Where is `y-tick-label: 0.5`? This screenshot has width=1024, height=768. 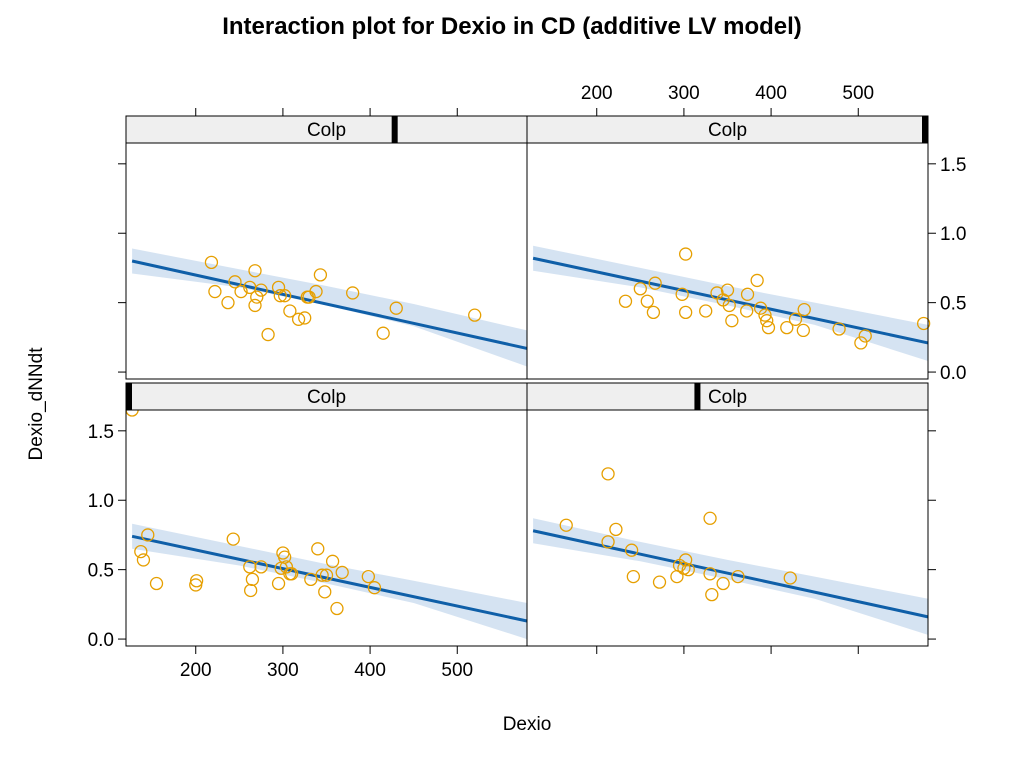
y-tick-label: 0.5 is located at coordinates (101, 571).